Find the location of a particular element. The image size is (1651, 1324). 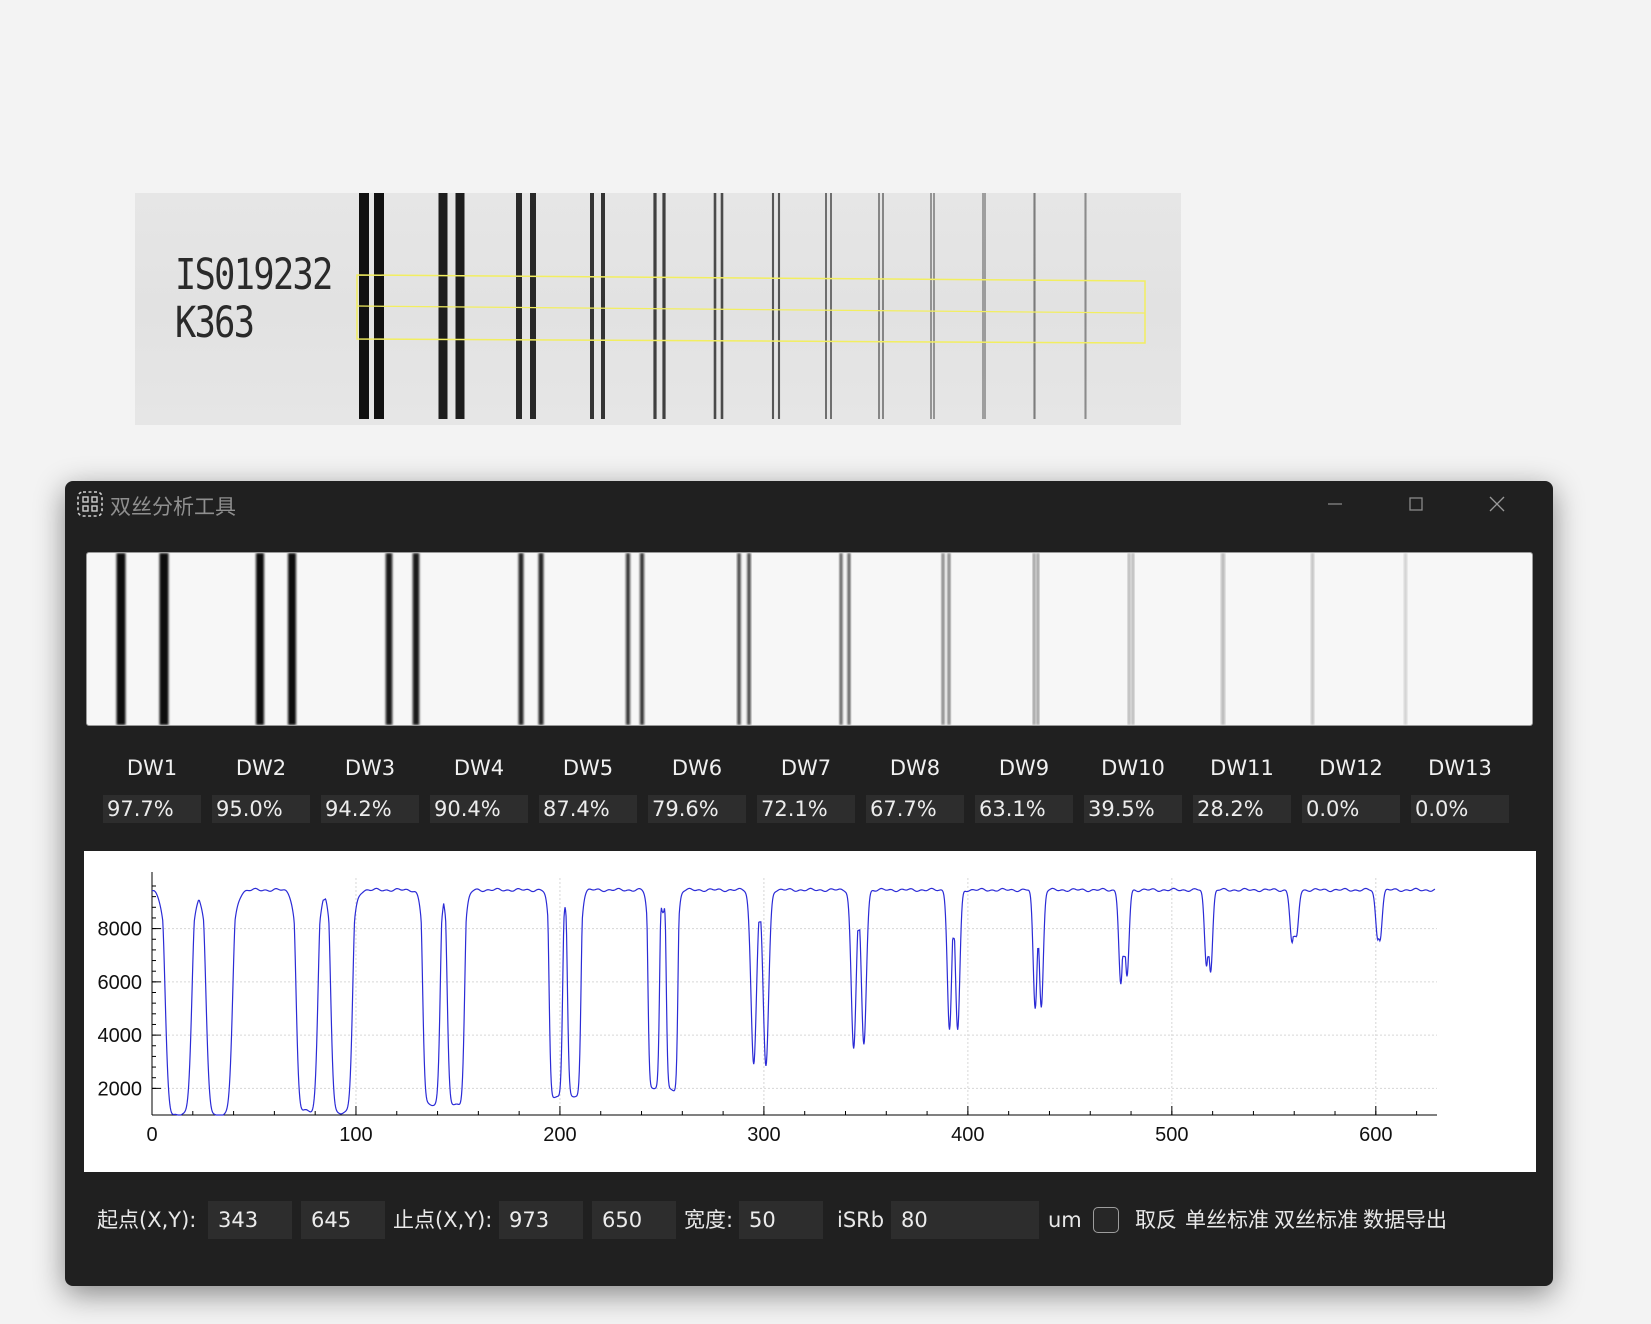

dw-item: DW4 90.4% is located at coordinates (479, 788).